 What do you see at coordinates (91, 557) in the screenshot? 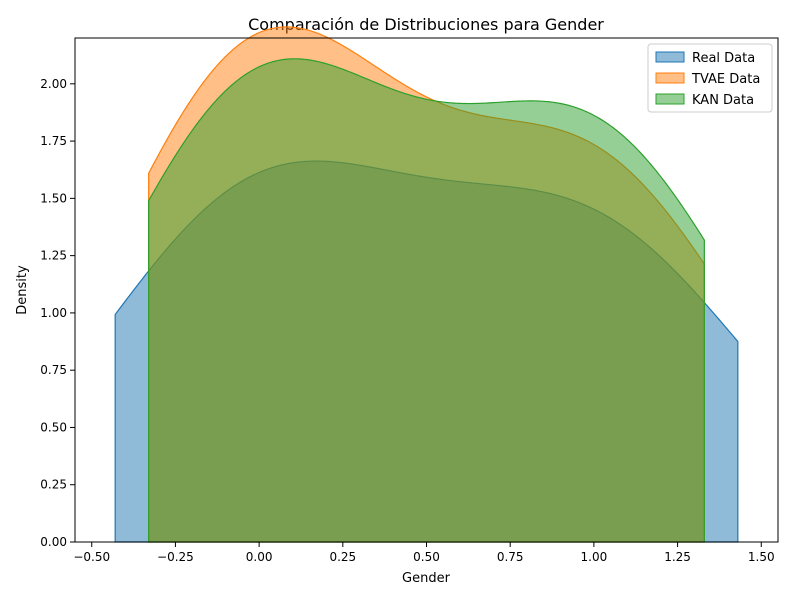
I see `x-tick-label: −0.50` at bounding box center [91, 557].